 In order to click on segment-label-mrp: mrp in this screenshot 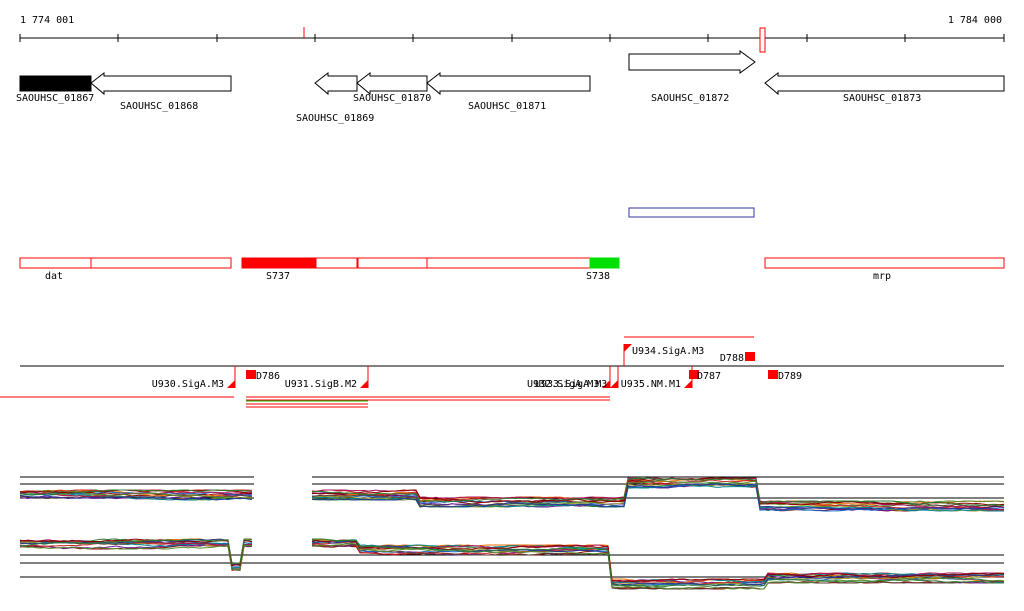, I will do `click(882, 276)`.